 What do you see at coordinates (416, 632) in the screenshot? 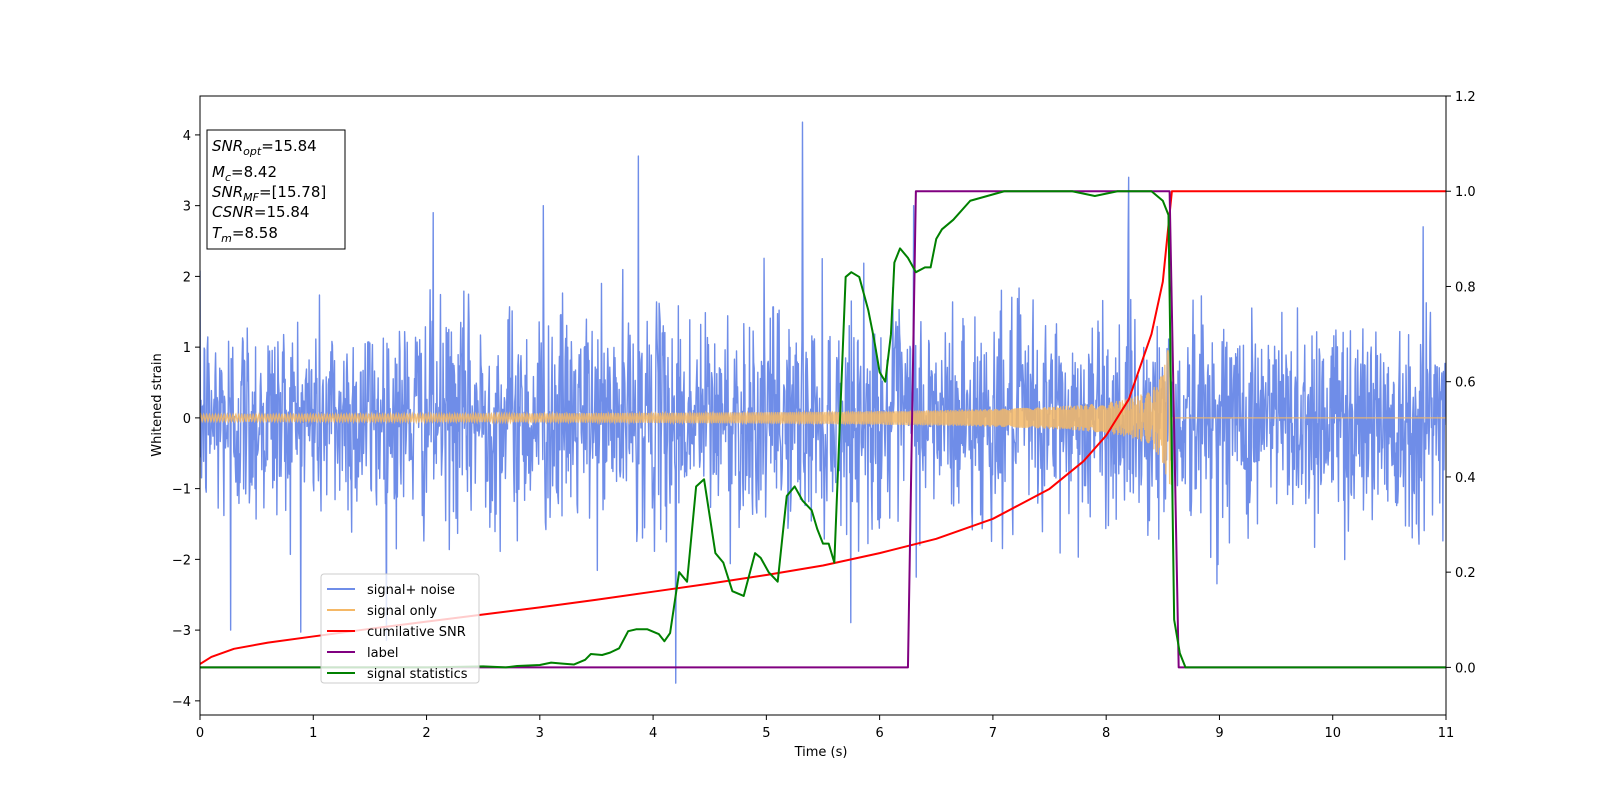
I see `legend-label: cumilative SNR` at bounding box center [416, 632].